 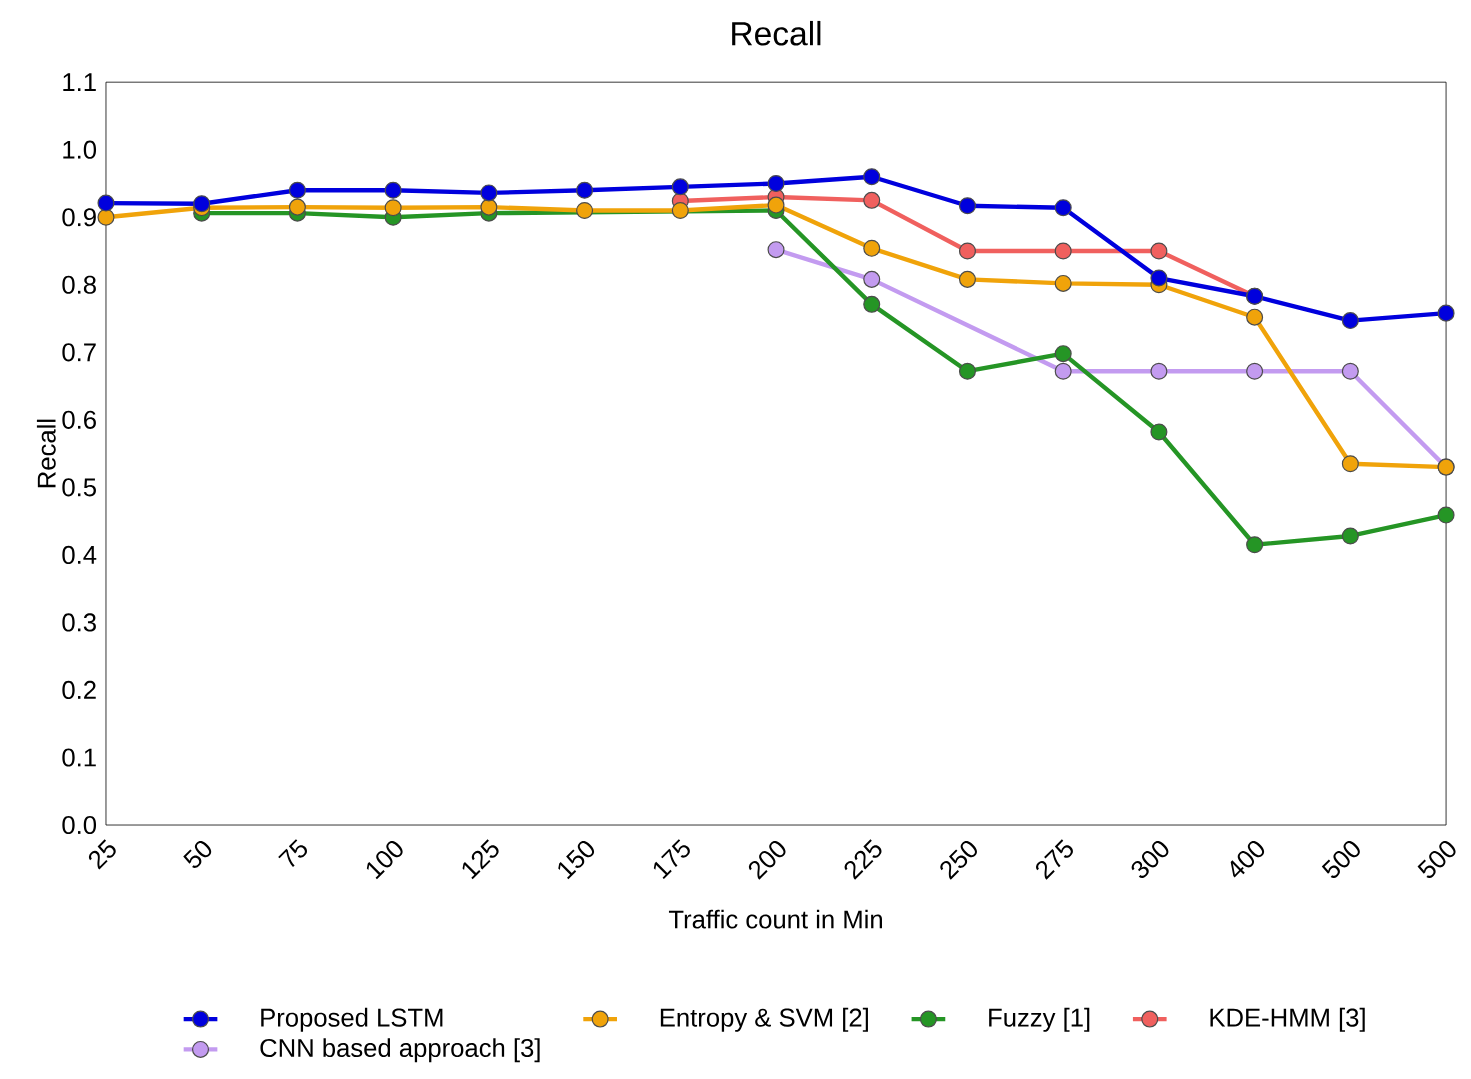 I want to click on y-axis-title: Recall, so click(x=46, y=453).